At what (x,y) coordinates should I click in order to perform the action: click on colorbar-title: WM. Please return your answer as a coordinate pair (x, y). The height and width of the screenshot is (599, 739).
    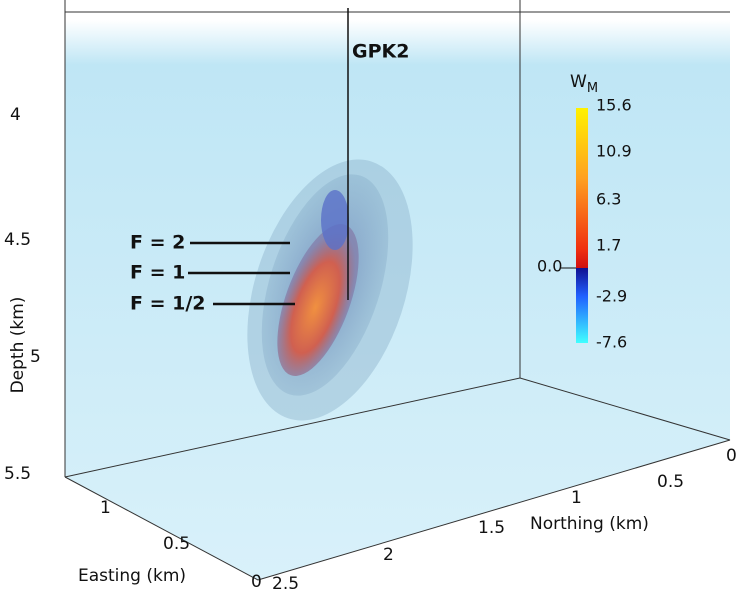
    Looking at the image, I should click on (584, 84).